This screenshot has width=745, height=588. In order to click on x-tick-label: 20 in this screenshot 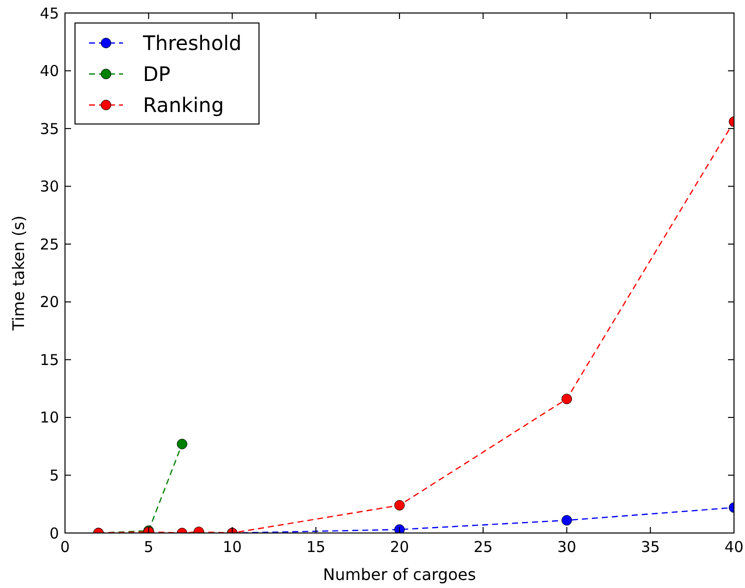, I will do `click(400, 547)`.